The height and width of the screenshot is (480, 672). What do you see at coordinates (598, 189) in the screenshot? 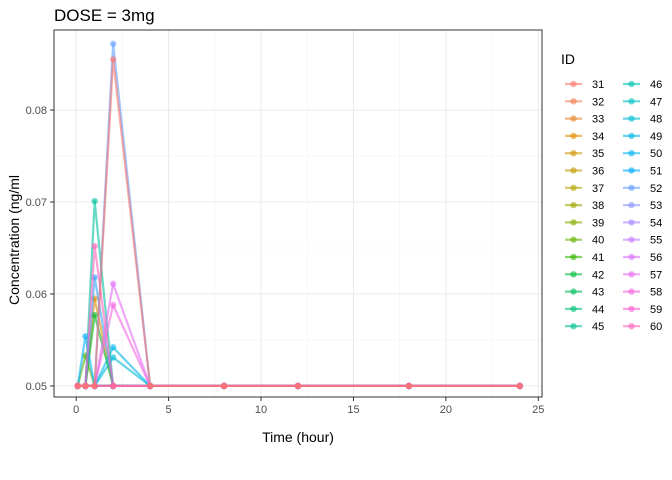
I see `legend-label: 37` at bounding box center [598, 189].